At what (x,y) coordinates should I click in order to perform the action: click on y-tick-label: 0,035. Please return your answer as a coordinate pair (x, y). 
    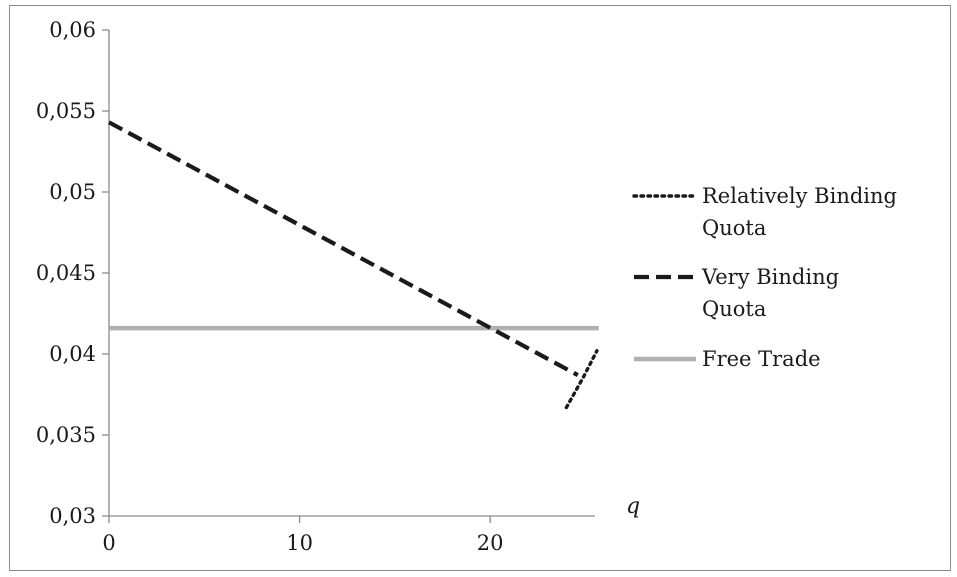
    Looking at the image, I should click on (66, 435).